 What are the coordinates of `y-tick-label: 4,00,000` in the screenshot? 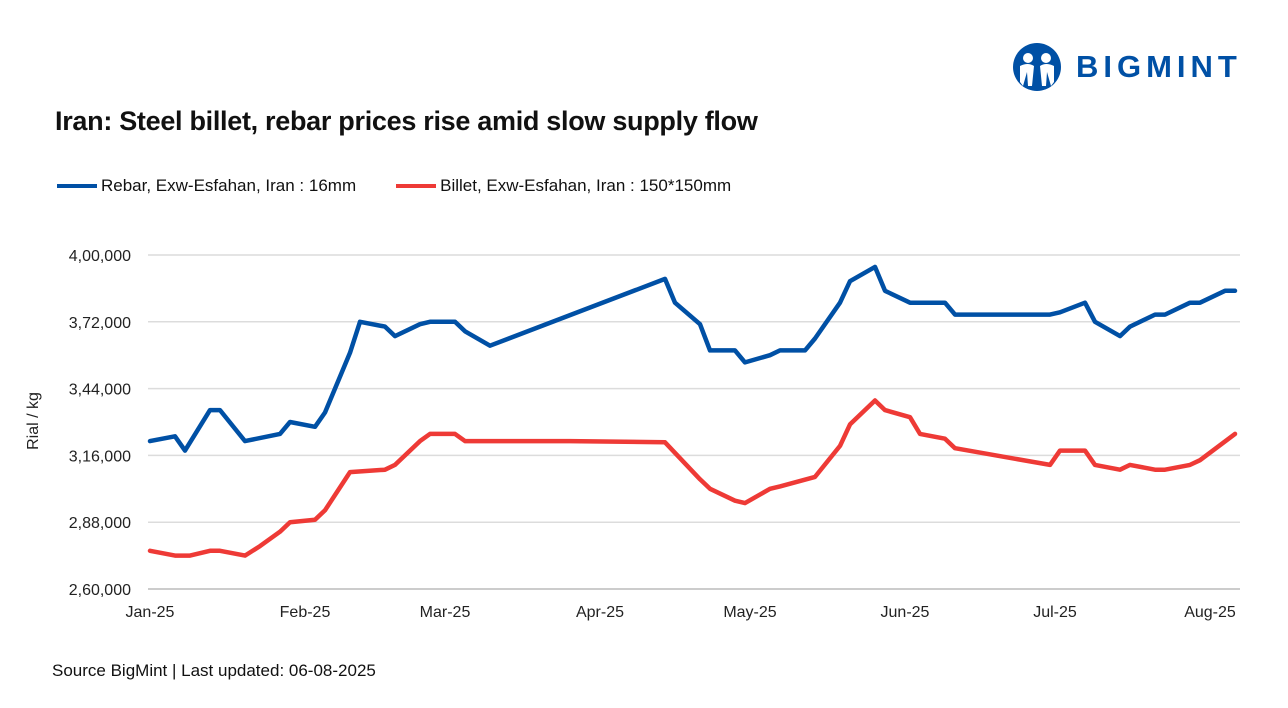 It's located at (100, 256).